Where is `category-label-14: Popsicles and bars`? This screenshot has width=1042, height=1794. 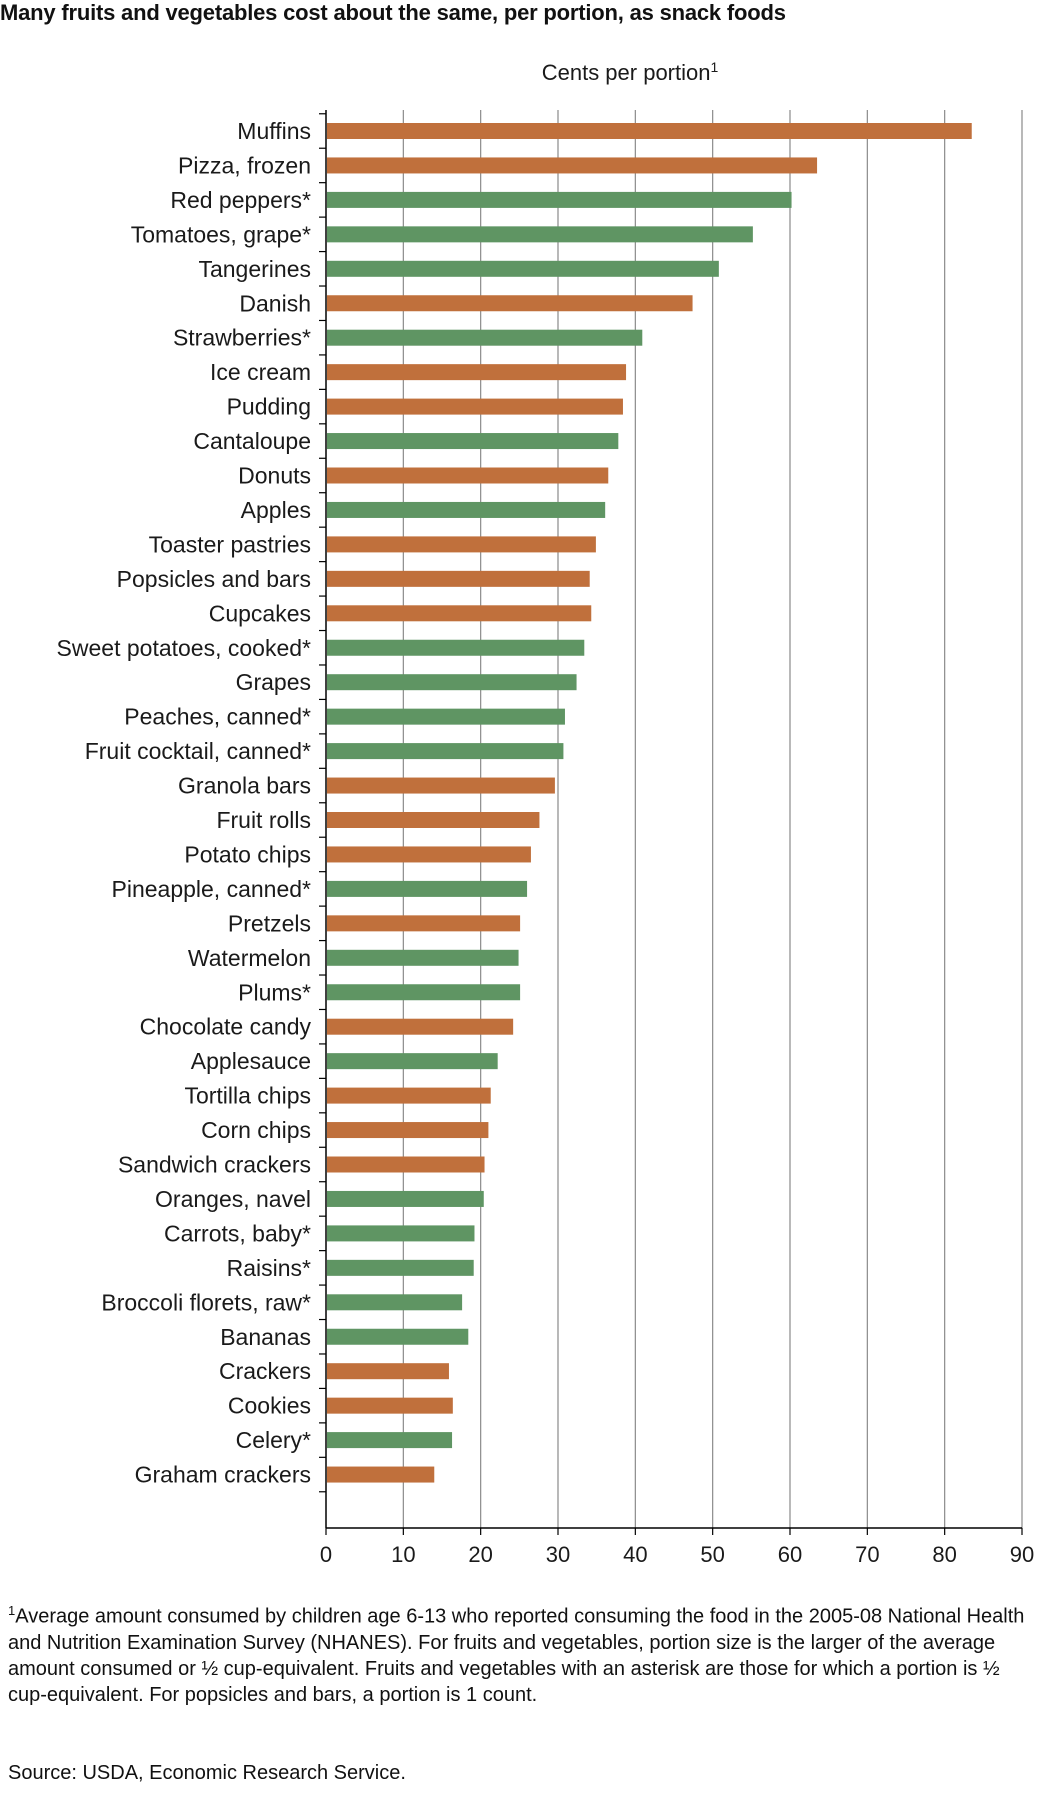 category-label-14: Popsicles and bars is located at coordinates (214, 579).